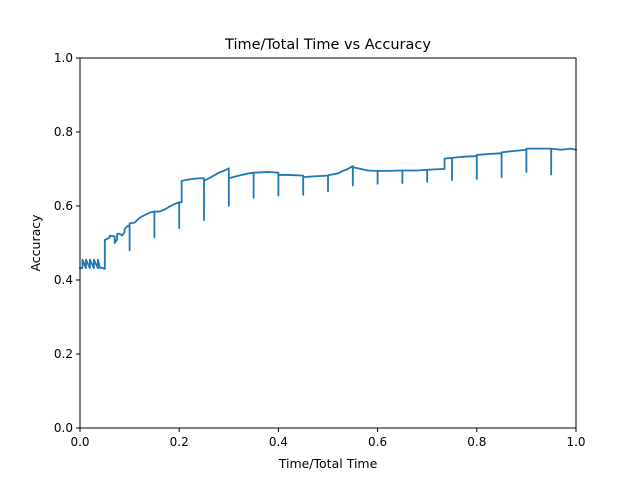  Describe the element at coordinates (327, 45) in the screenshot. I see `chart-title: Time/Total Time vs Accuracy` at that location.